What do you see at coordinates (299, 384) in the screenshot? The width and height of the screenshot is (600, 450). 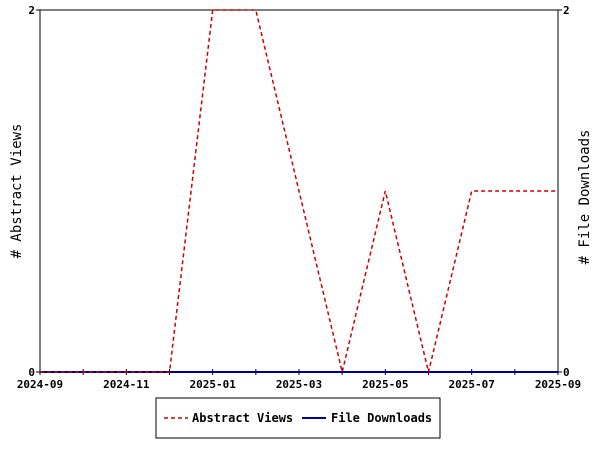 I see `x-tick-label: 2025-03` at bounding box center [299, 384].